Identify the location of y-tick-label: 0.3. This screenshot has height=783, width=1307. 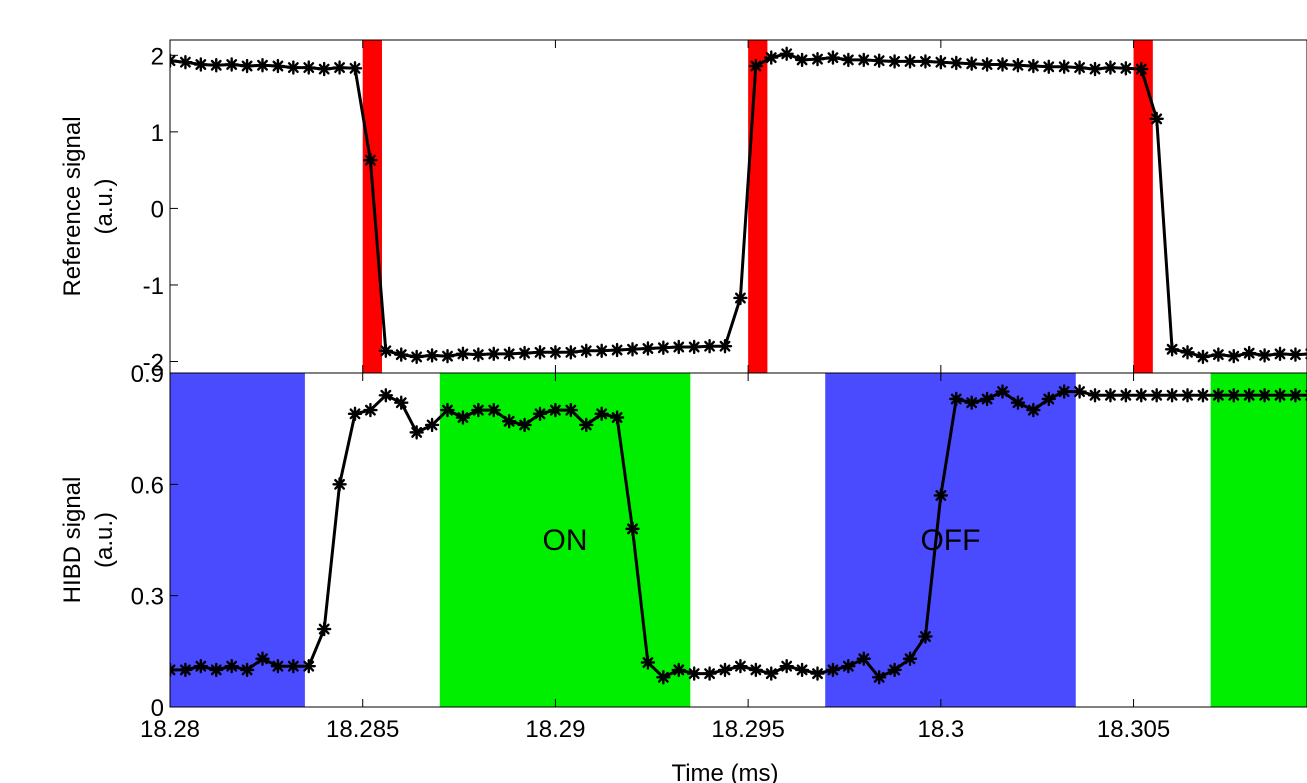
(147, 597).